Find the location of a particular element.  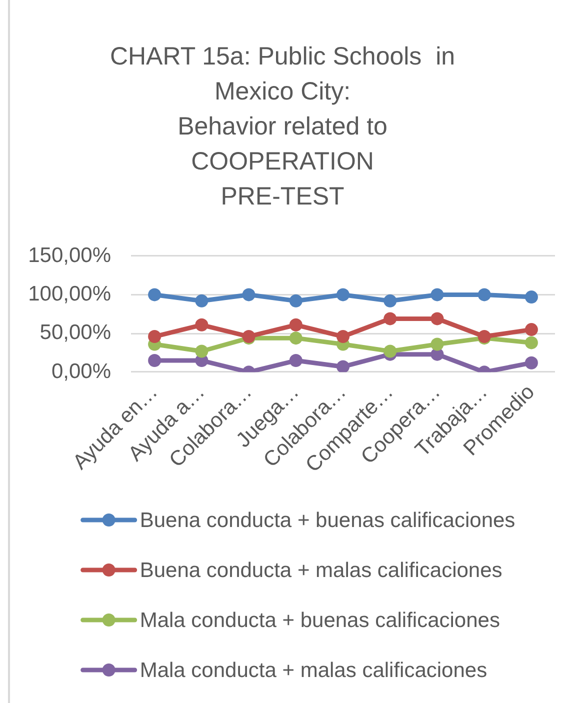

legend-label: Buena conducta + malas calificaciones is located at coordinates (321, 570).